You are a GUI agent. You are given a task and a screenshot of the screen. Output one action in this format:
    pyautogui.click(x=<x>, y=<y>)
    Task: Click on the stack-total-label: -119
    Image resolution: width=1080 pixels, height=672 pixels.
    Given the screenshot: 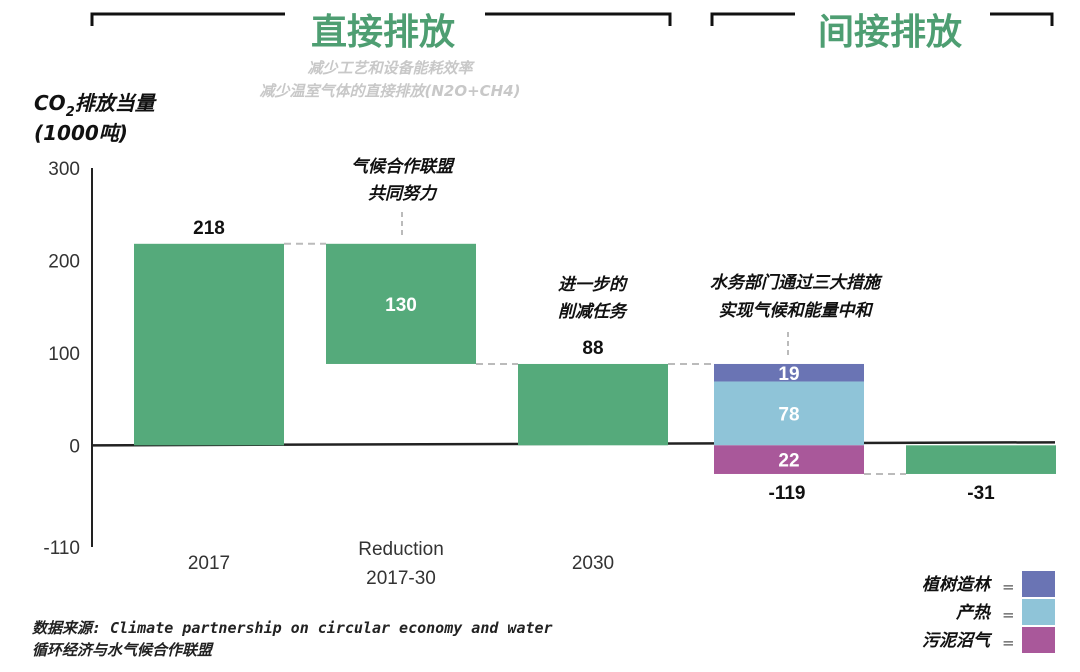 What is the action you would take?
    pyautogui.click(x=787, y=493)
    